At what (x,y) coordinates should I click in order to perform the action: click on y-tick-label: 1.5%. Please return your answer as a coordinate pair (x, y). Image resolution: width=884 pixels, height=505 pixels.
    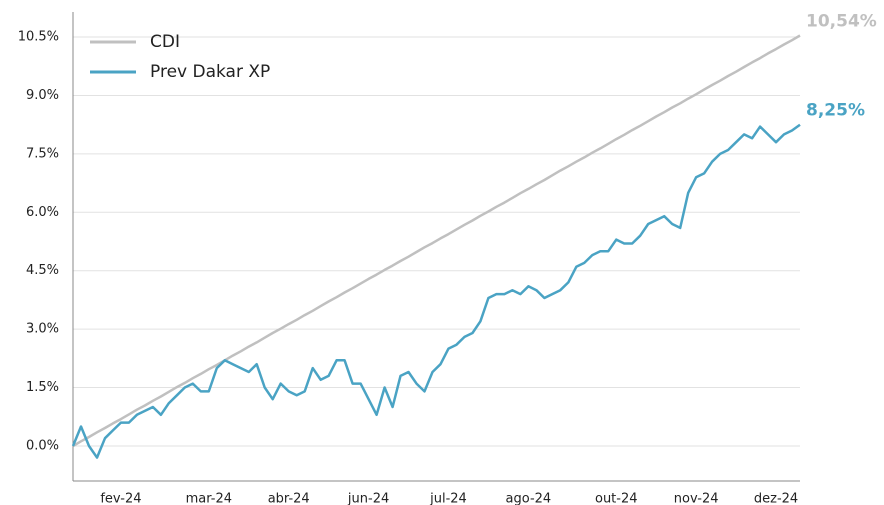
    Looking at the image, I should click on (42, 387).